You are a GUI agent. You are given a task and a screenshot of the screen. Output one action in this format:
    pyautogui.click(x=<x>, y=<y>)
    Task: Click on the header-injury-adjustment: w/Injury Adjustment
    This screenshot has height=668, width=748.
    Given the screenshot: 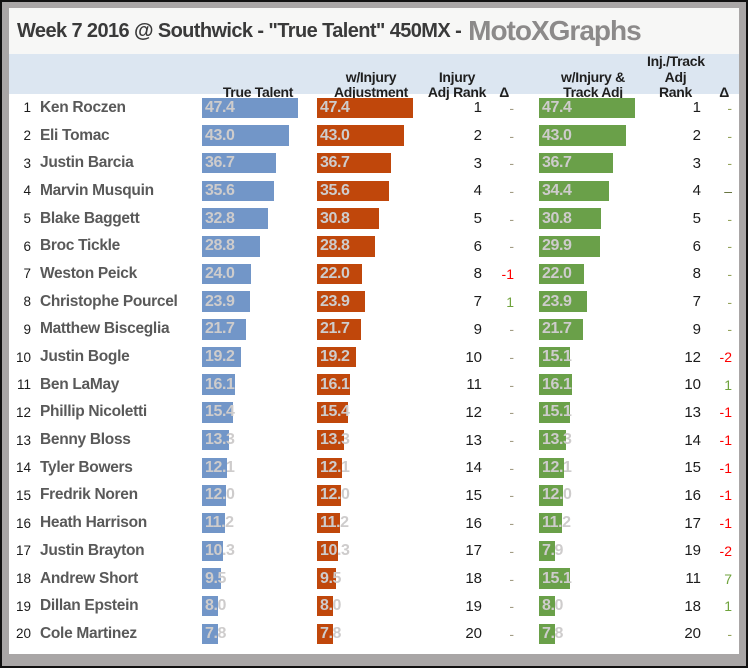 What is the action you would take?
    pyautogui.click(x=370, y=84)
    